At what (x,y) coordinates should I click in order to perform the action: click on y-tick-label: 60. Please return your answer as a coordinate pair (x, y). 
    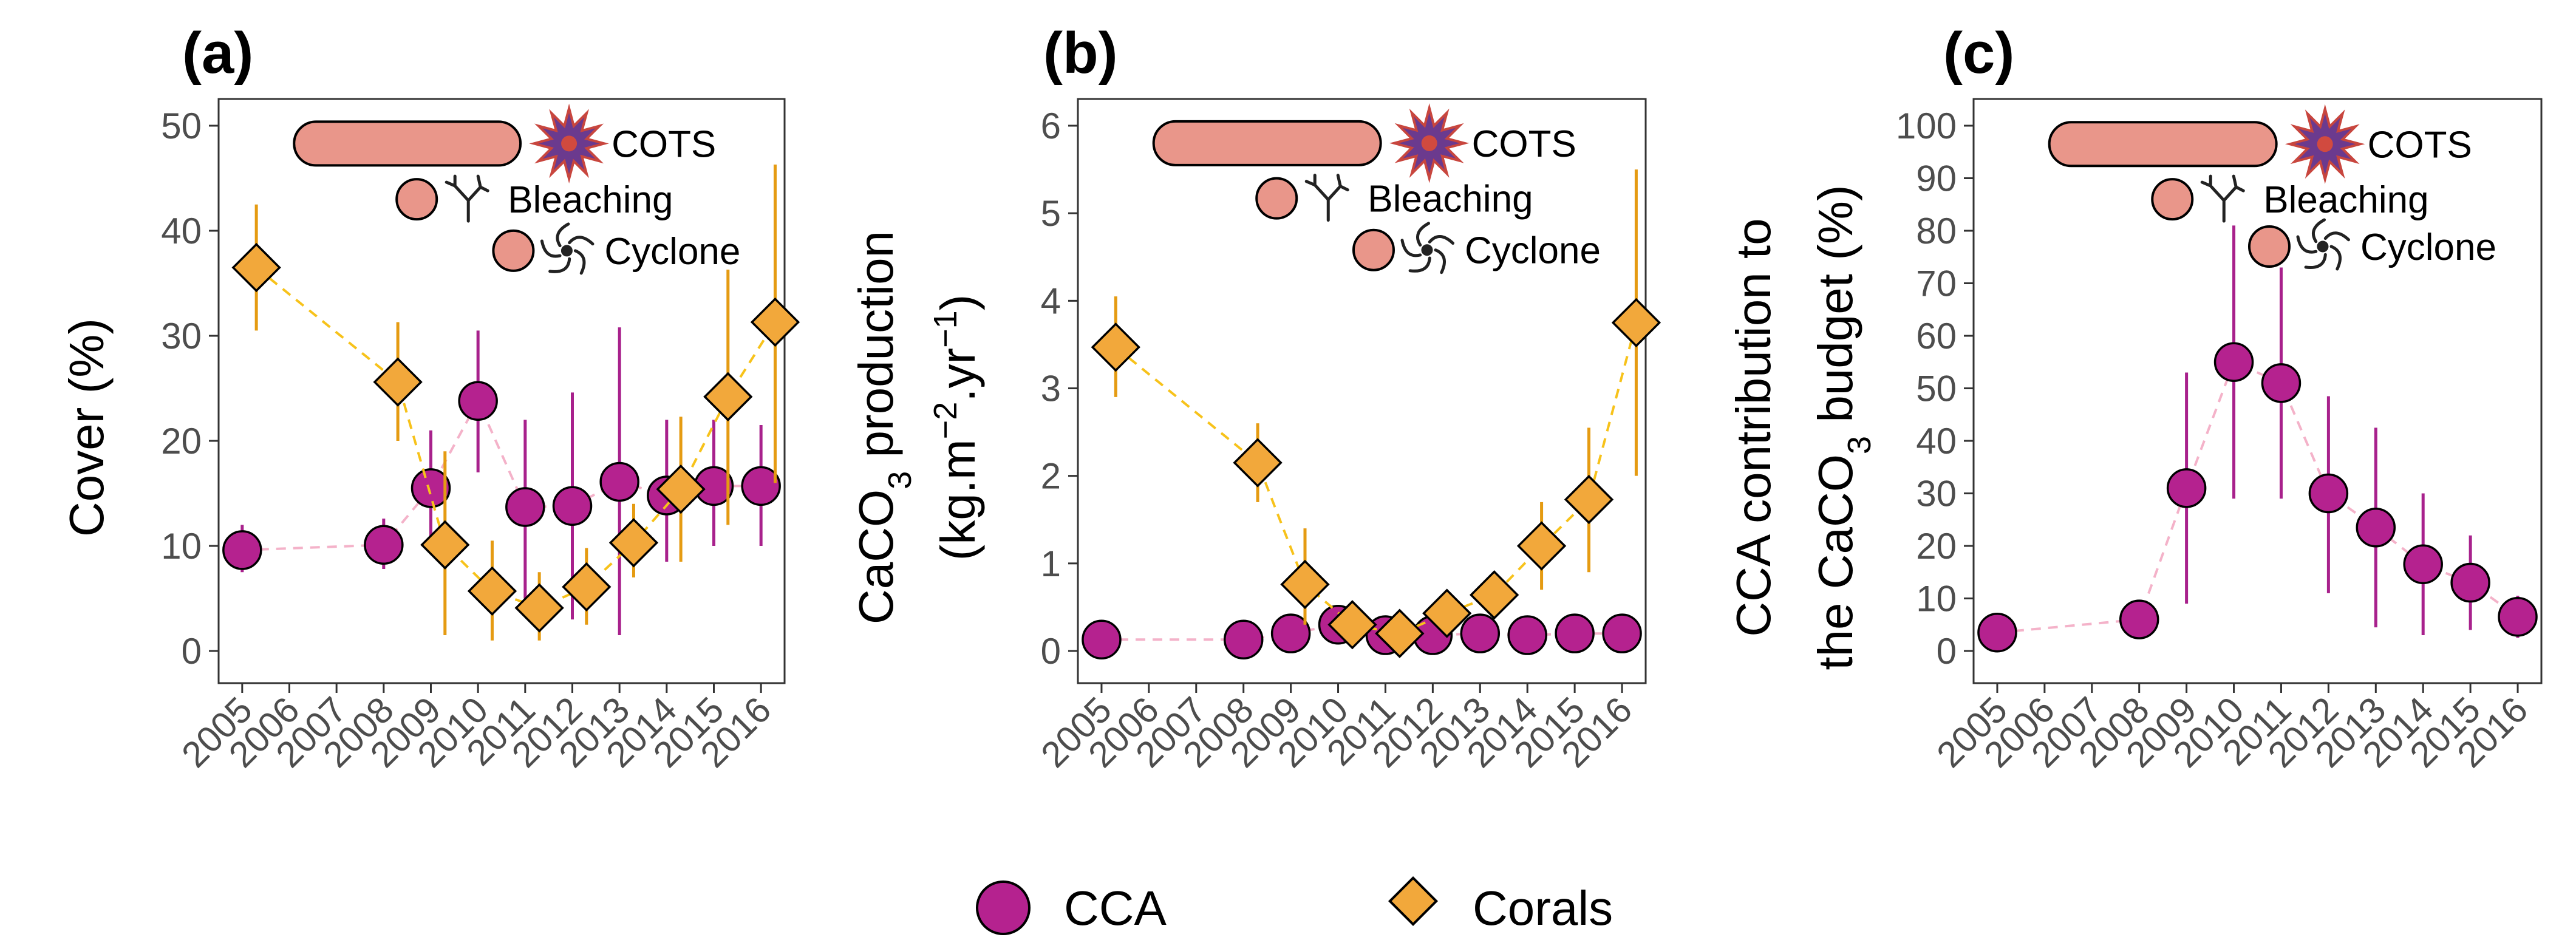
    Looking at the image, I should click on (1936, 336).